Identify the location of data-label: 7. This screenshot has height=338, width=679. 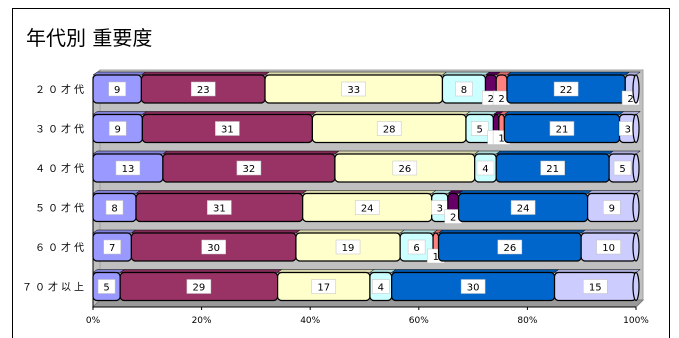
(112, 248).